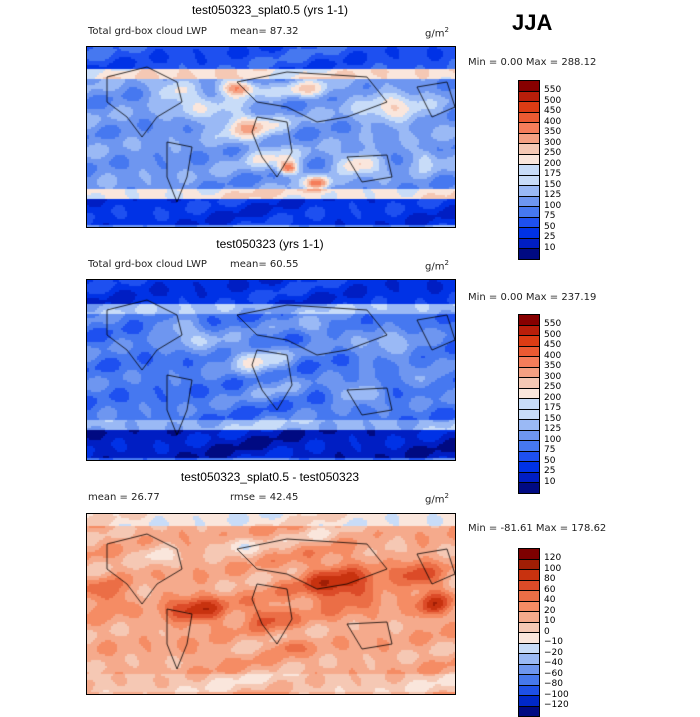 The height and width of the screenshot is (717, 700). I want to click on panel-1-field-label: Total grd-box cloud LWP, so click(147, 31).